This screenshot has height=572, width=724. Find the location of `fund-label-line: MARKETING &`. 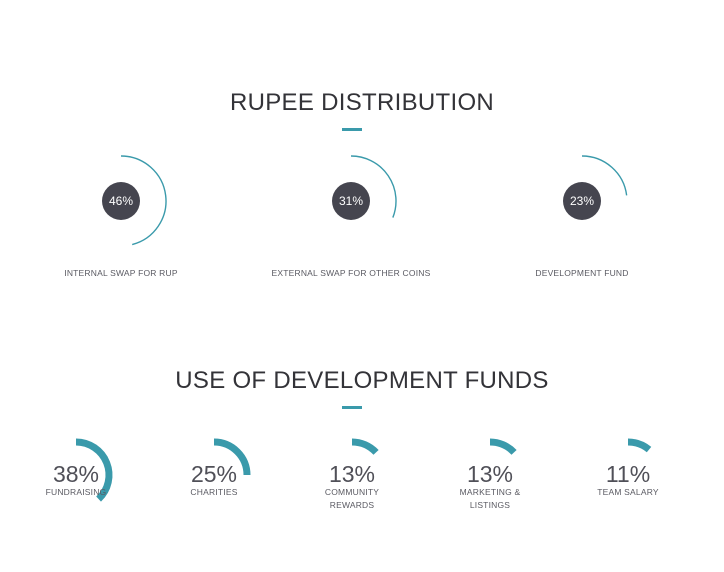

fund-label-line: MARKETING & is located at coordinates (490, 492).